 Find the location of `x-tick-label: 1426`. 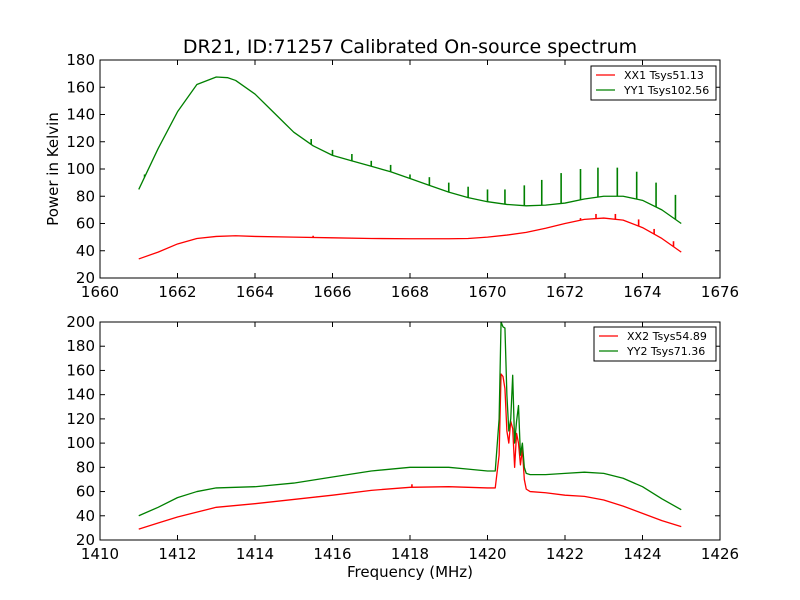

x-tick-label: 1426 is located at coordinates (720, 554).